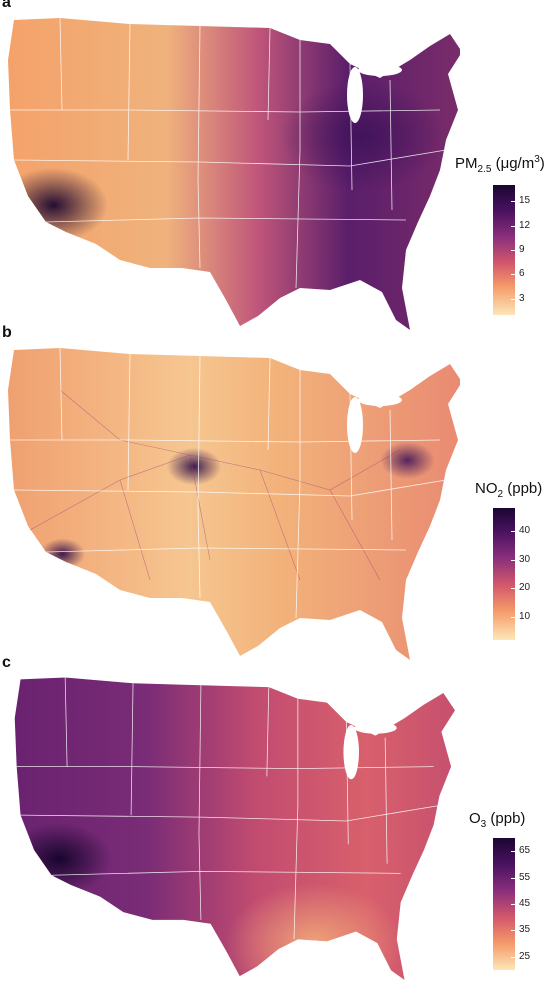 This screenshot has width=560, height=986. Describe the element at coordinates (6, 662) in the screenshot. I see `panel-letter: c` at that location.